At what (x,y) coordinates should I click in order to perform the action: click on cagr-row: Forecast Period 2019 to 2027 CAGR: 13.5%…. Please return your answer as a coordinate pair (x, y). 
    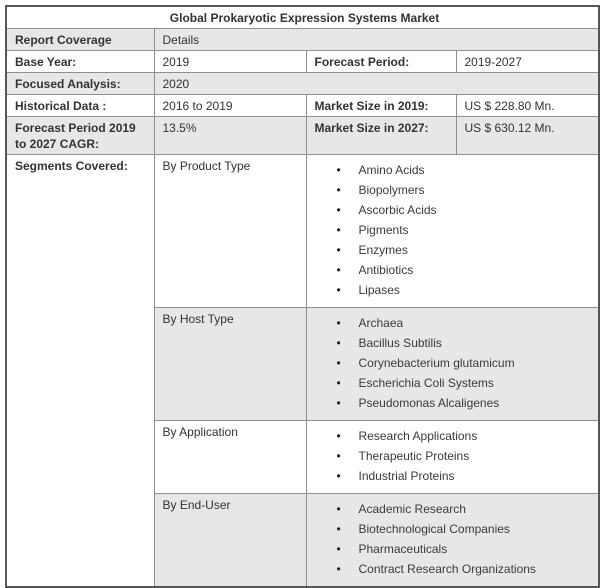
    Looking at the image, I should click on (302, 135).